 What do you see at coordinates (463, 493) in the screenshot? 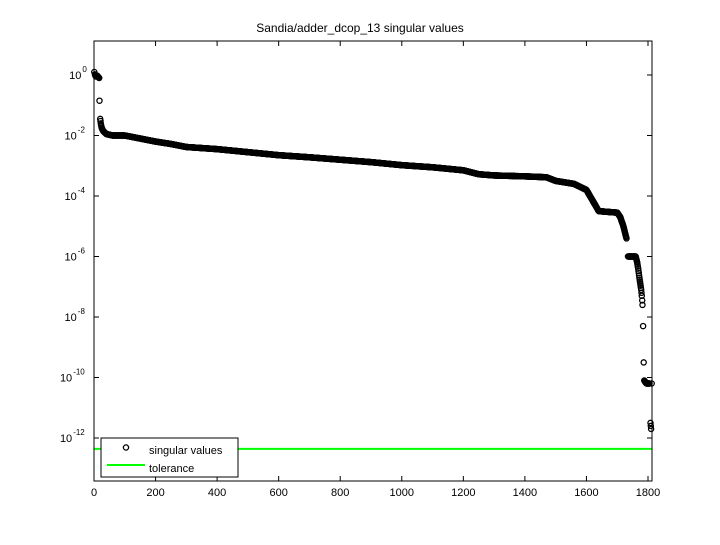
I see `x-tick-label: 1200` at bounding box center [463, 493].